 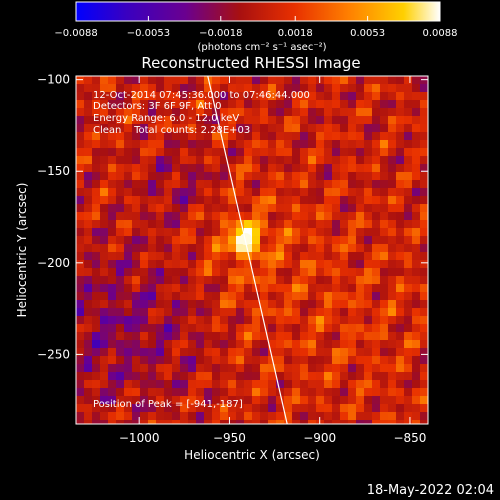 What do you see at coordinates (75, 33) in the screenshot?
I see `colorbar-tick-label-0: −0.0088` at bounding box center [75, 33].